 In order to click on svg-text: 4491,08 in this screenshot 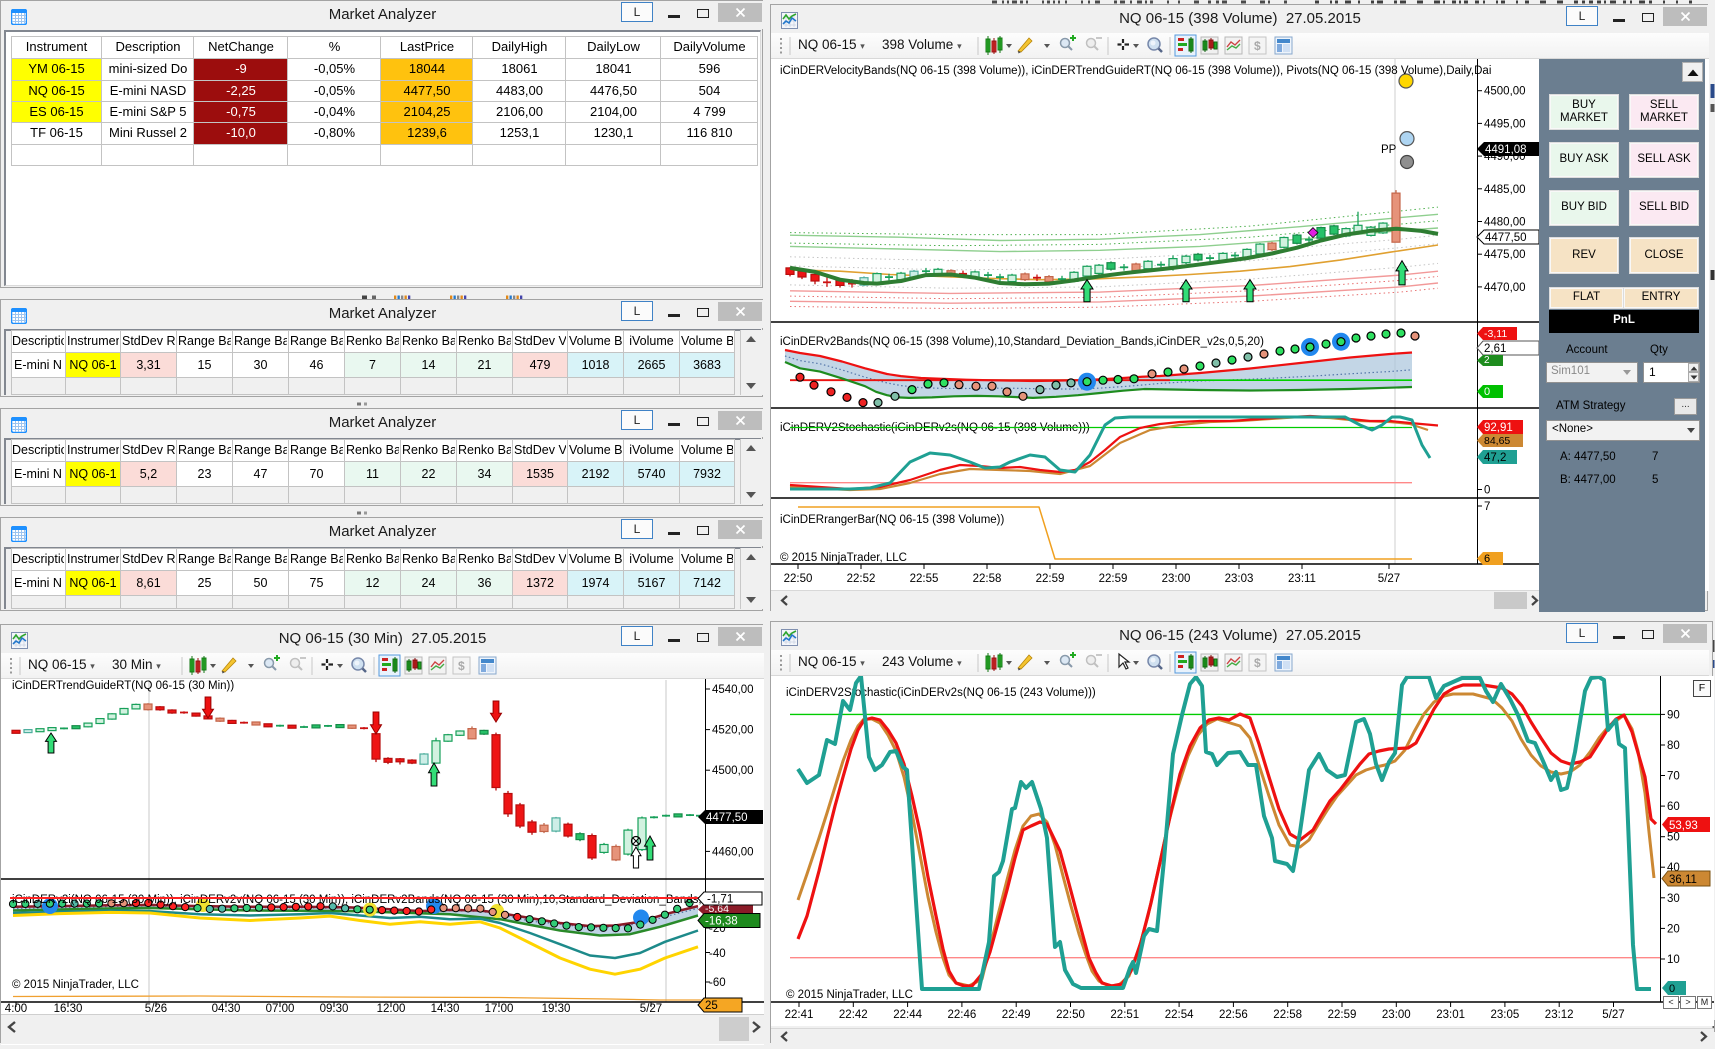, I will do `click(1506, 150)`.